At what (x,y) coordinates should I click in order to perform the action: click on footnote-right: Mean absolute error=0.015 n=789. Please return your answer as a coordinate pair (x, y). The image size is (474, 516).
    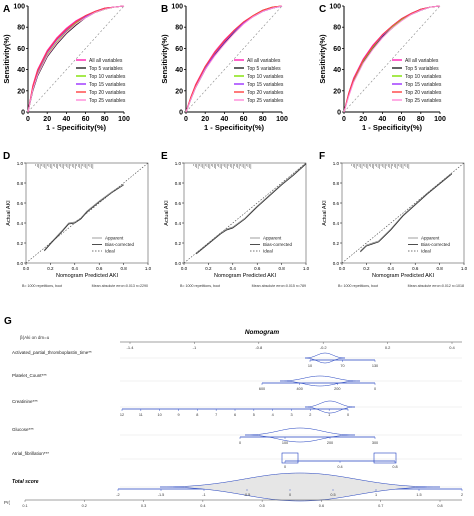
    Looking at the image, I should click on (279, 286).